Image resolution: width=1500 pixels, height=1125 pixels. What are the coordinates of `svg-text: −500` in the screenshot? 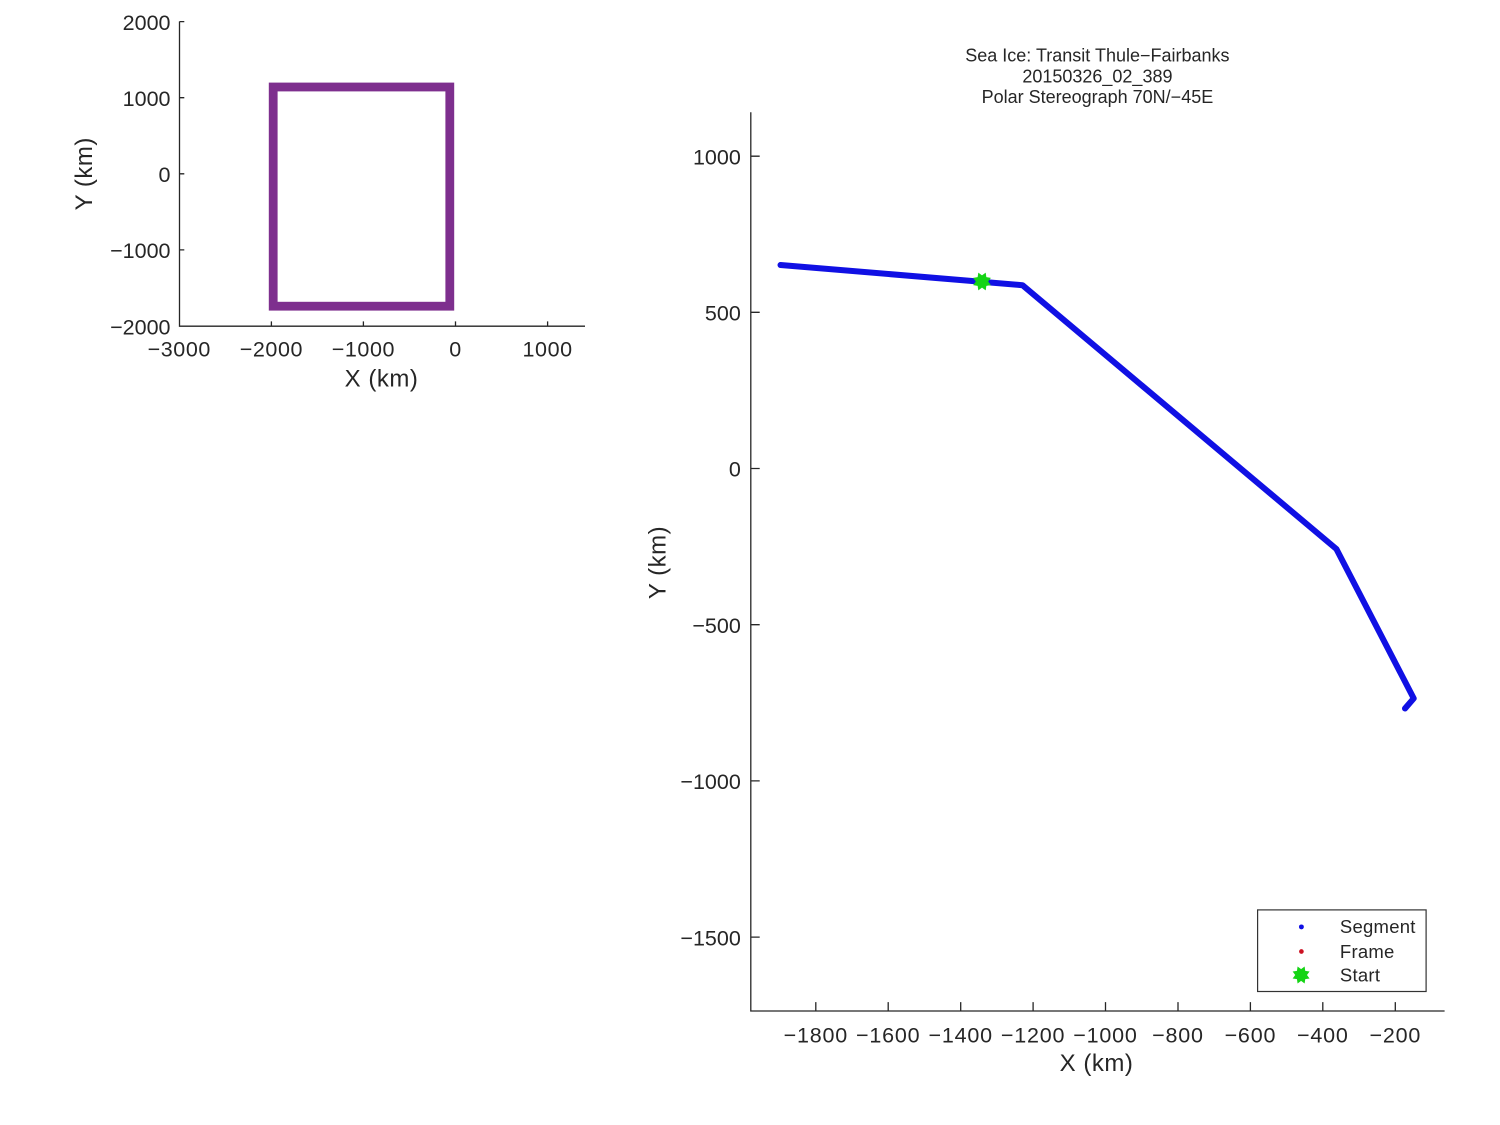 It's located at (716, 626).